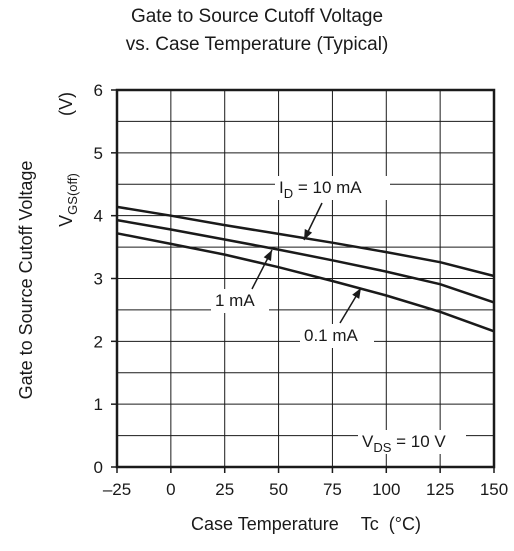  What do you see at coordinates (98, 153) in the screenshot?
I see `y-tick-label: 5` at bounding box center [98, 153].